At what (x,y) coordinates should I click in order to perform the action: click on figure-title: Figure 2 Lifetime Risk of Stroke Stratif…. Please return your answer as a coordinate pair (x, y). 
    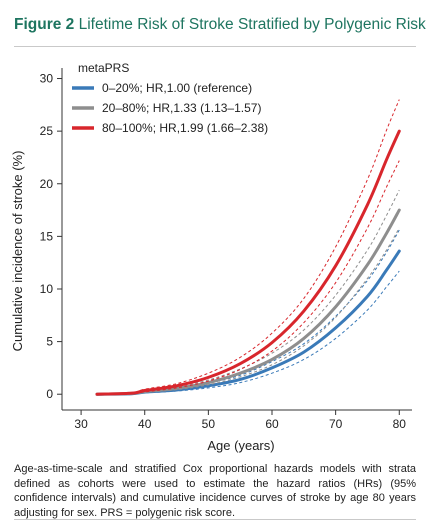
    Looking at the image, I should click on (220, 25).